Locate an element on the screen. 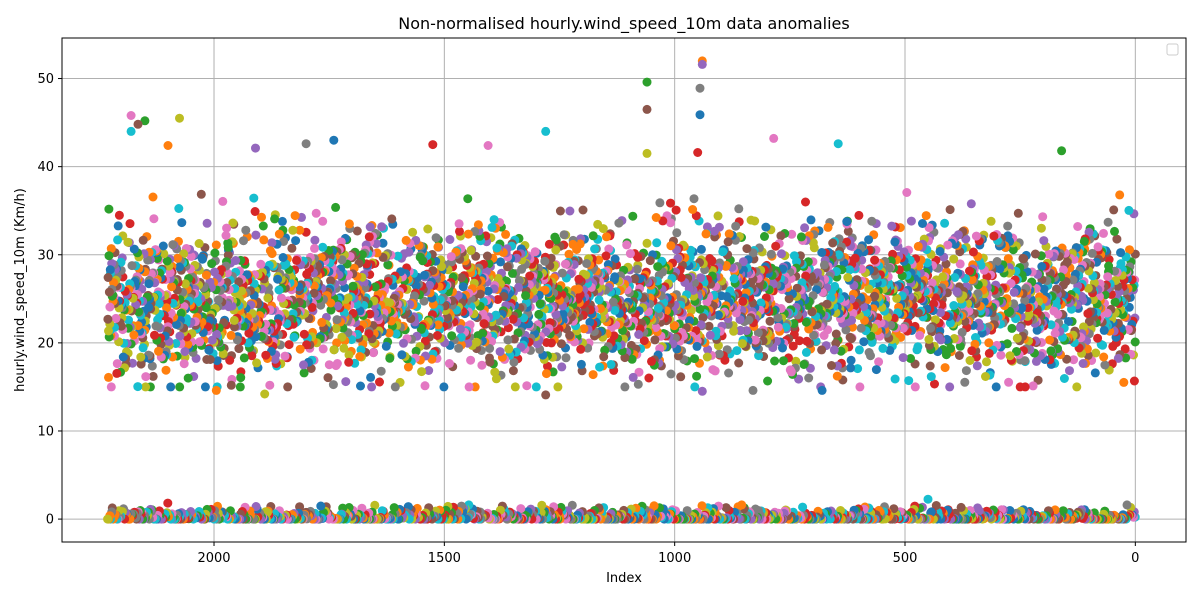  x-tick-label: 0 is located at coordinates (1135, 558).